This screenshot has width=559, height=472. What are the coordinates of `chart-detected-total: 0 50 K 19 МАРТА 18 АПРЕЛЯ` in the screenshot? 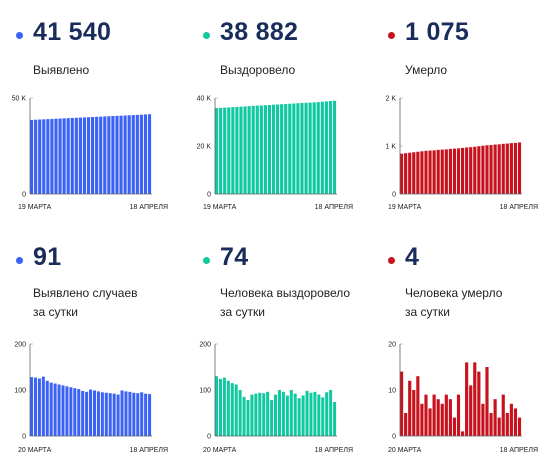 It's located at (90, 154).